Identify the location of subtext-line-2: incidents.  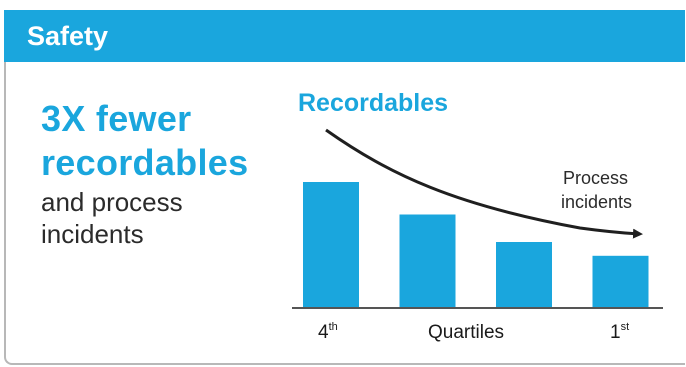
(92, 234).